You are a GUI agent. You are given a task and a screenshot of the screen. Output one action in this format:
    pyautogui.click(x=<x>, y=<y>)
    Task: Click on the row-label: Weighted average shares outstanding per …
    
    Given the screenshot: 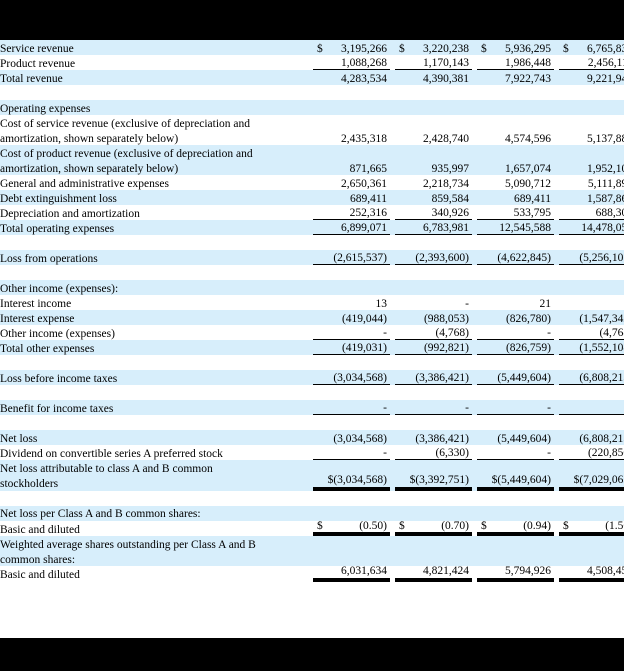 What is the action you would take?
    pyautogui.click(x=156, y=543)
    